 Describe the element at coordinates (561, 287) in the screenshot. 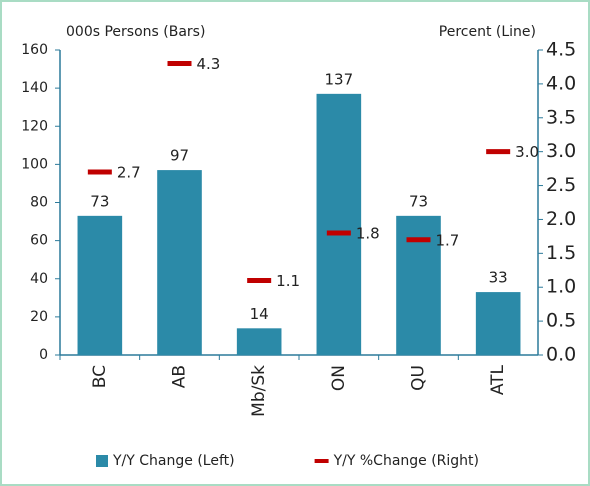

I see `y2-tick-label: 1.0` at that location.